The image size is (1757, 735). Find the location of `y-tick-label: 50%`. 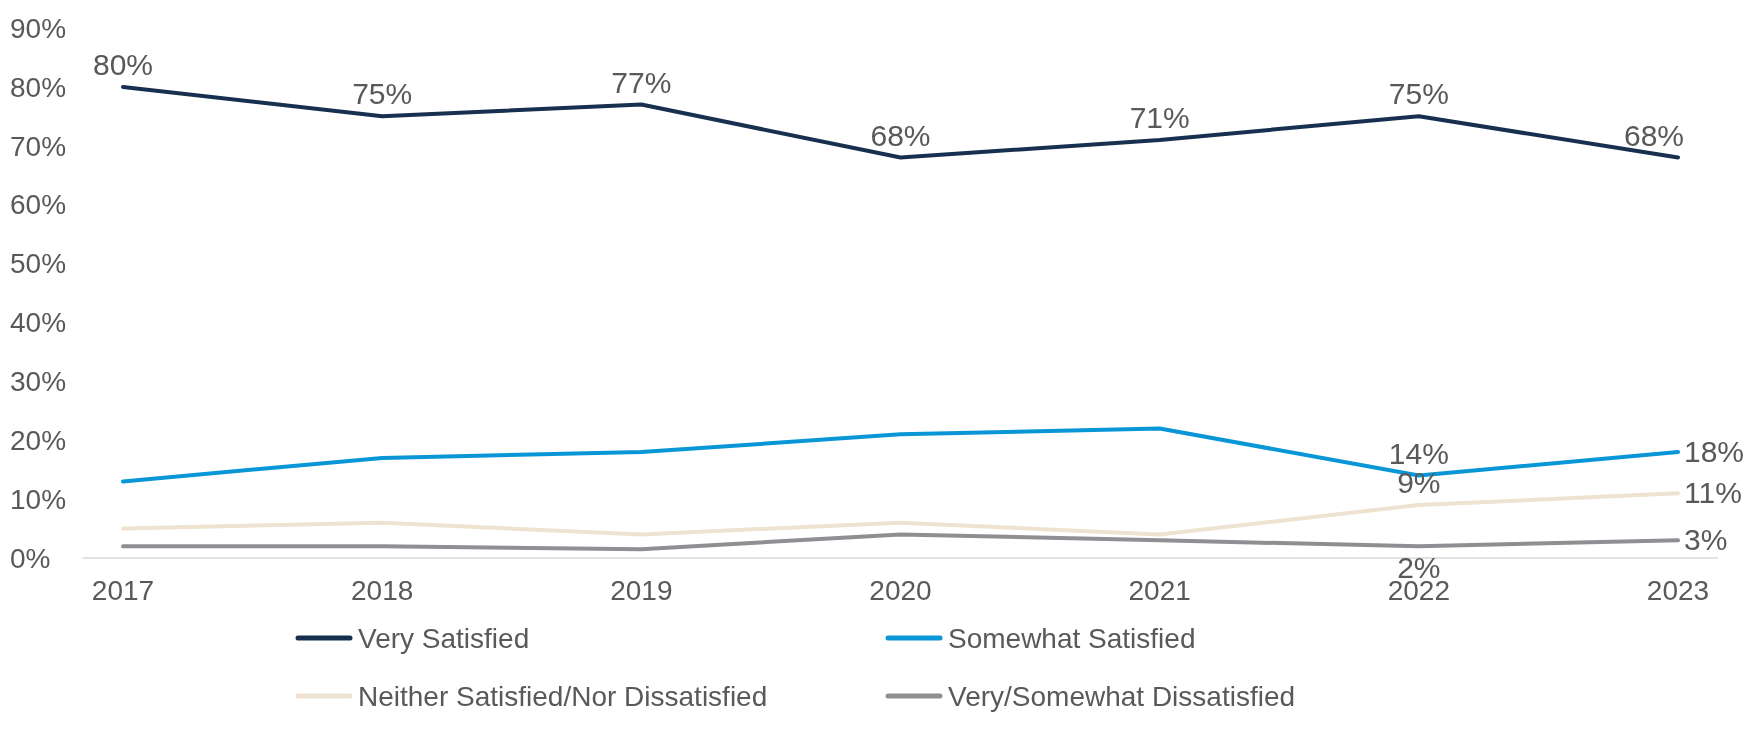

y-tick-label: 50% is located at coordinates (38, 264).